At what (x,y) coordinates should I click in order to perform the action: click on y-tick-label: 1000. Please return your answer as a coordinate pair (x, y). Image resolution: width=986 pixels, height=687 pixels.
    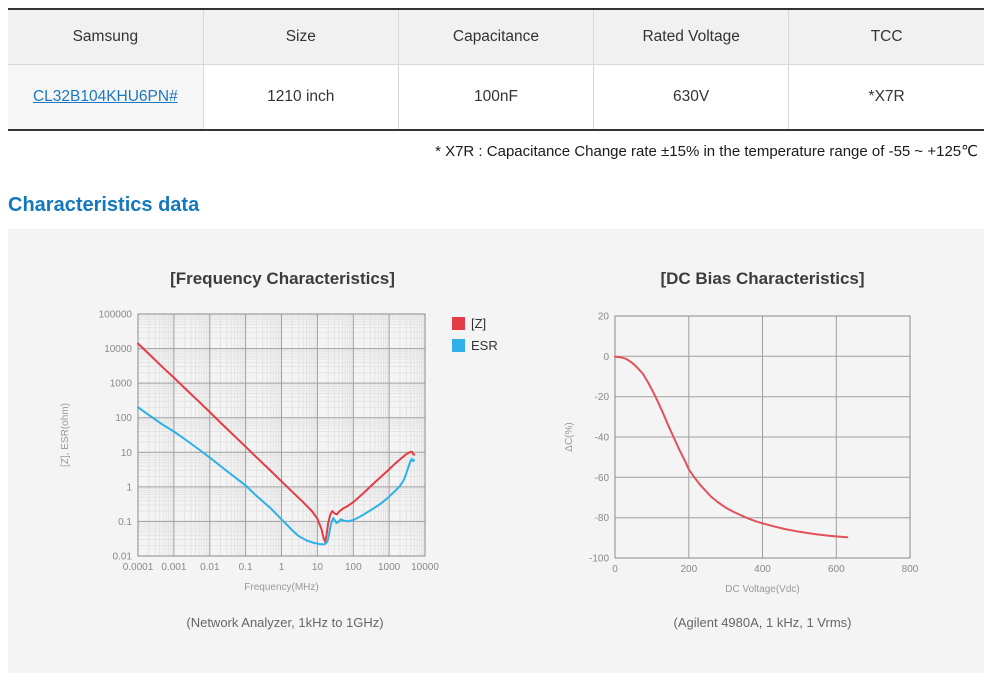
    Looking at the image, I should click on (121, 384).